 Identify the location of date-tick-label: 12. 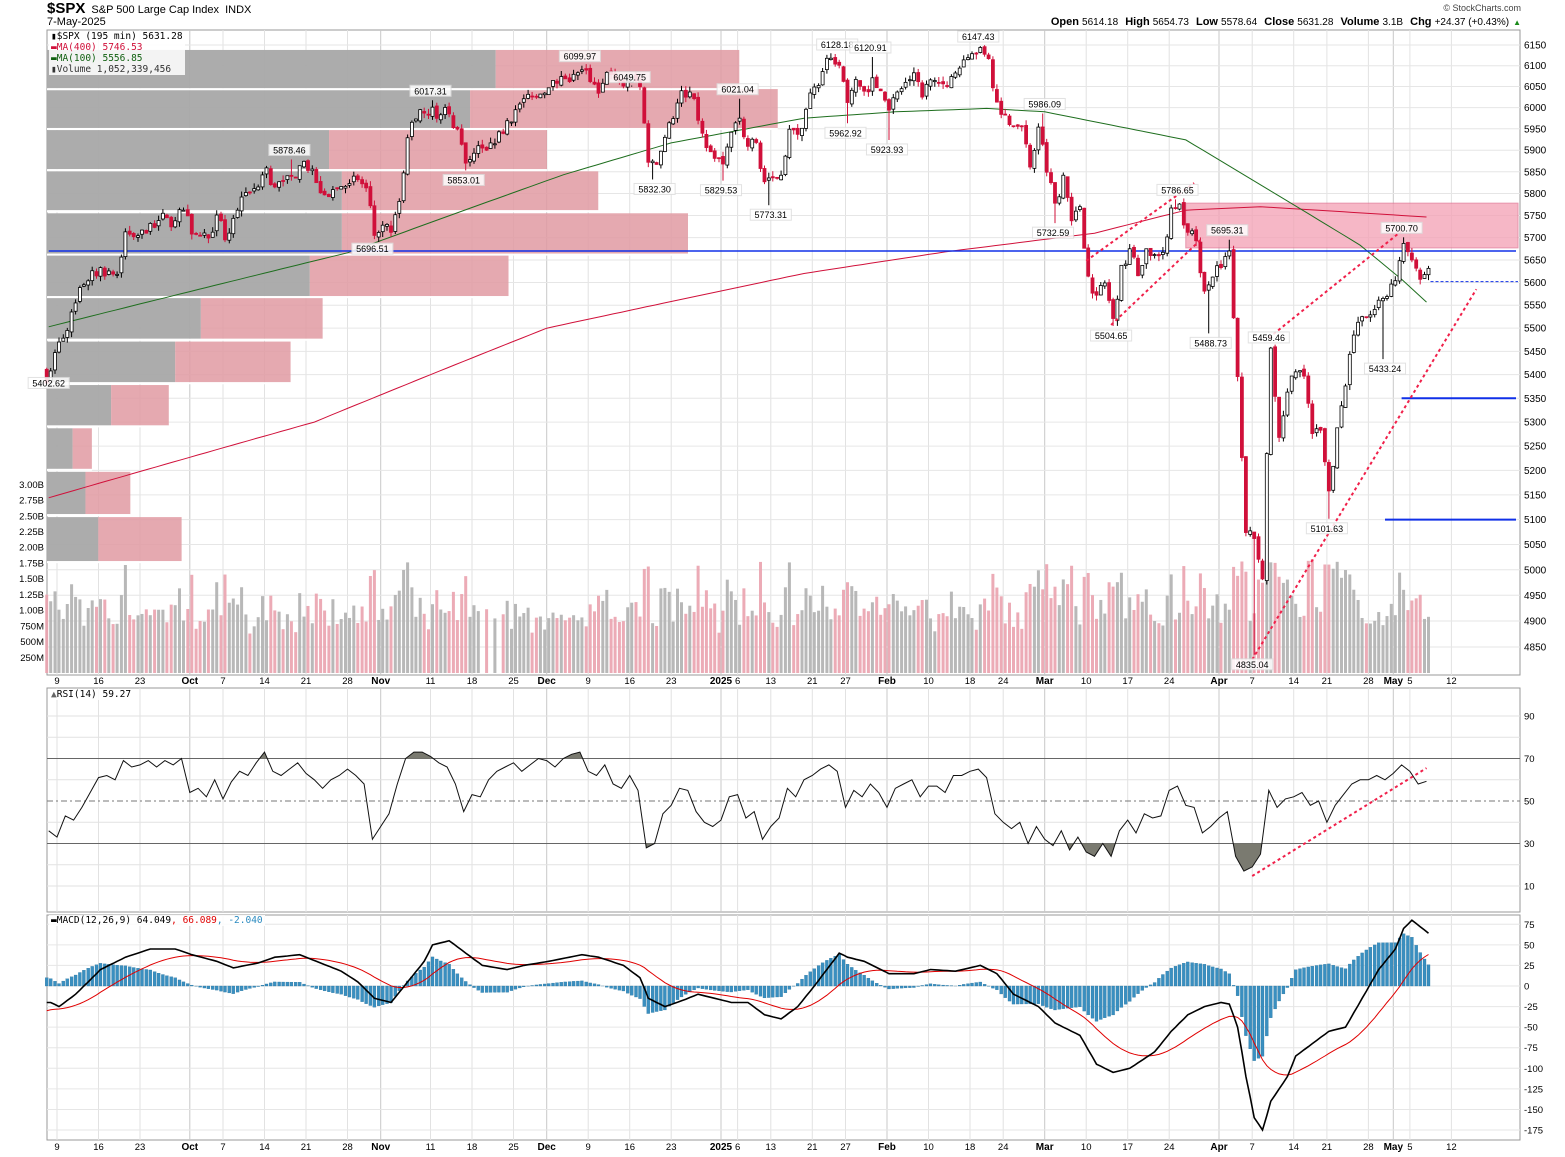
(1451, 681).